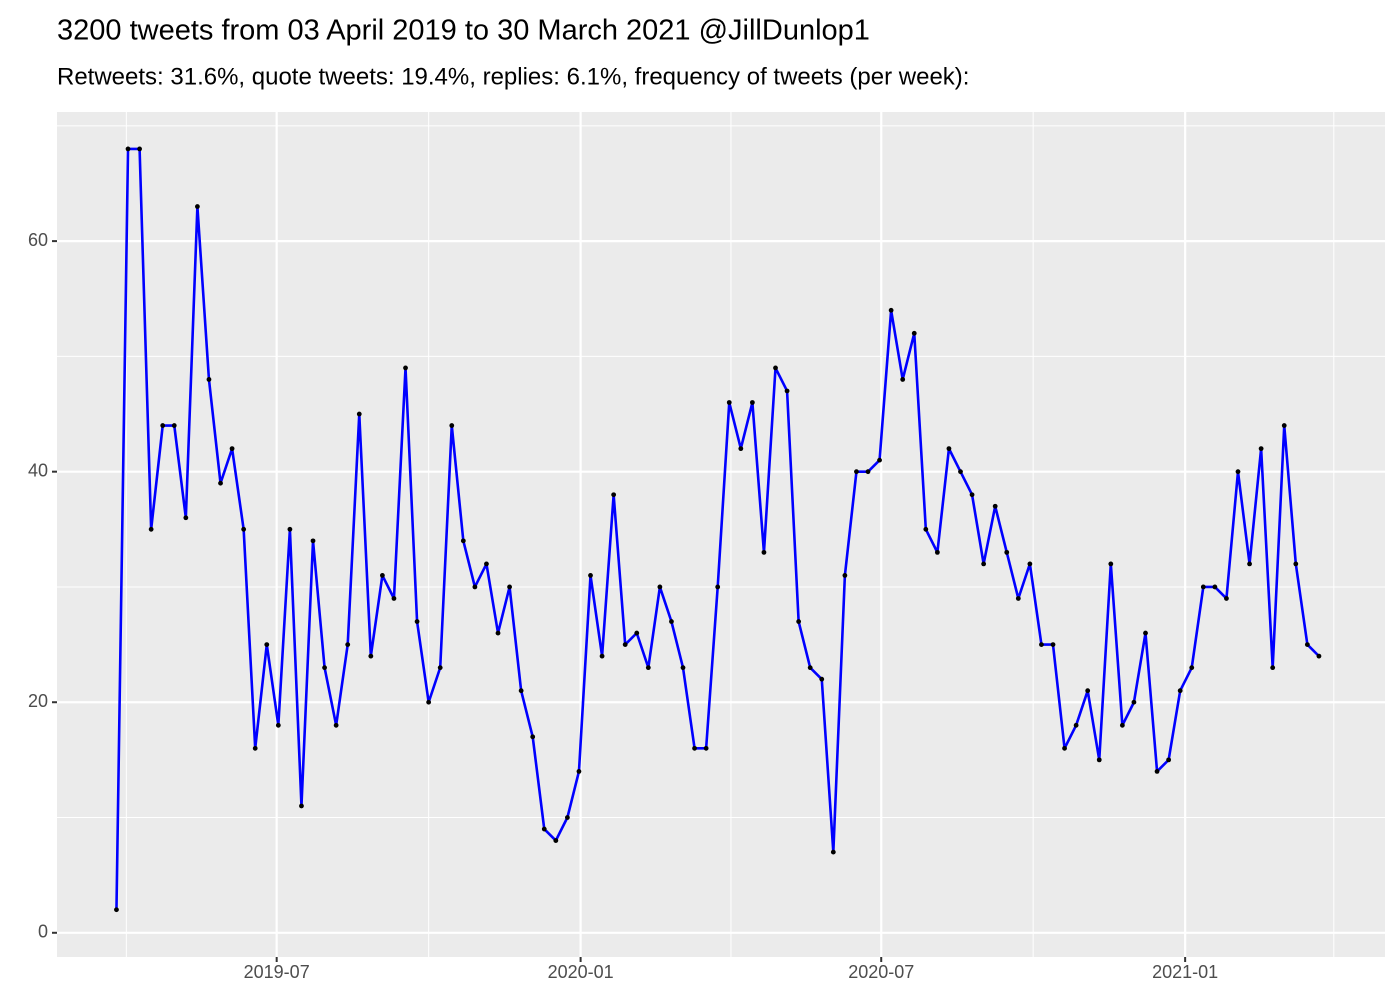 This screenshot has height=1000, width=1400. Describe the element at coordinates (43, 932) in the screenshot. I see `y-tick-label: 0` at that location.